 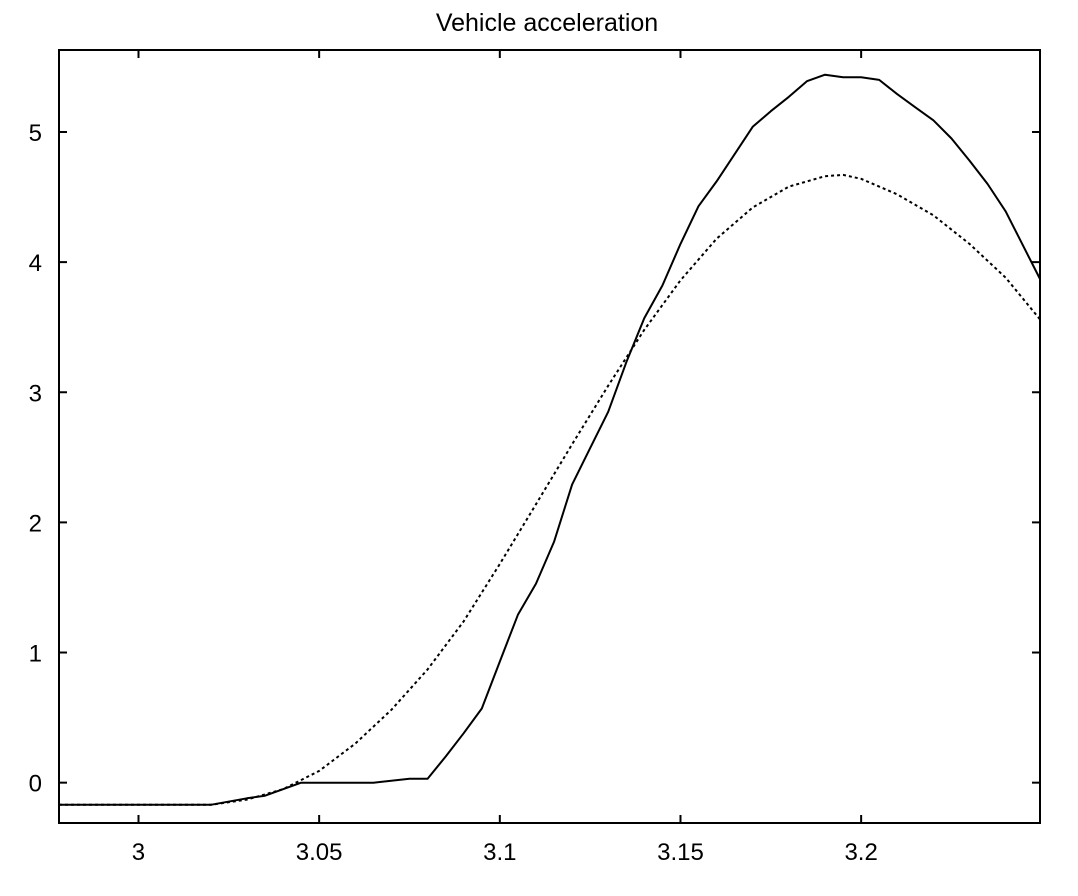 I want to click on y-tick-label: 1, so click(x=35, y=654).